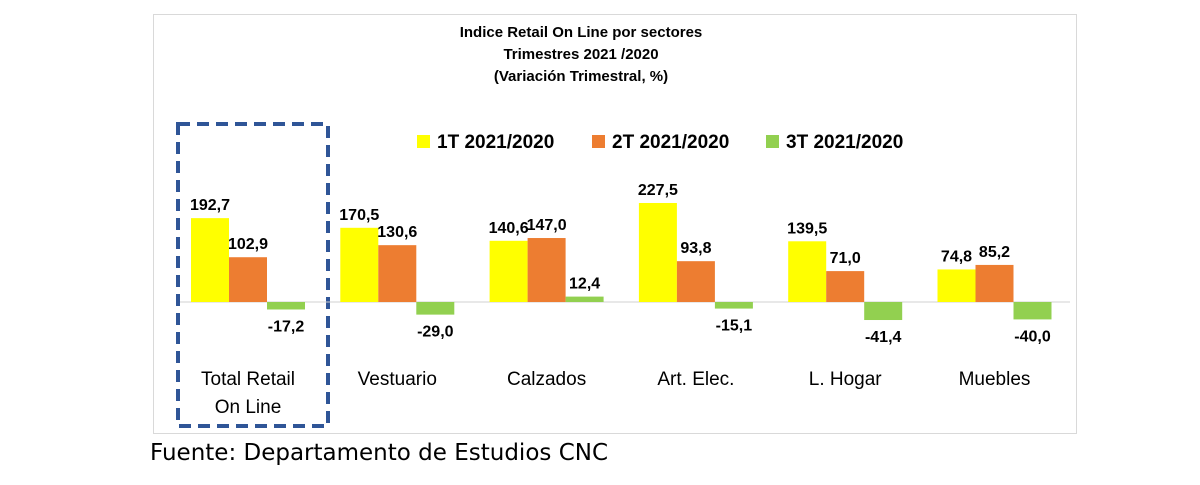 The image size is (1200, 485). Describe the element at coordinates (807, 271) in the screenshot. I see `bar-s1-c5` at that location.